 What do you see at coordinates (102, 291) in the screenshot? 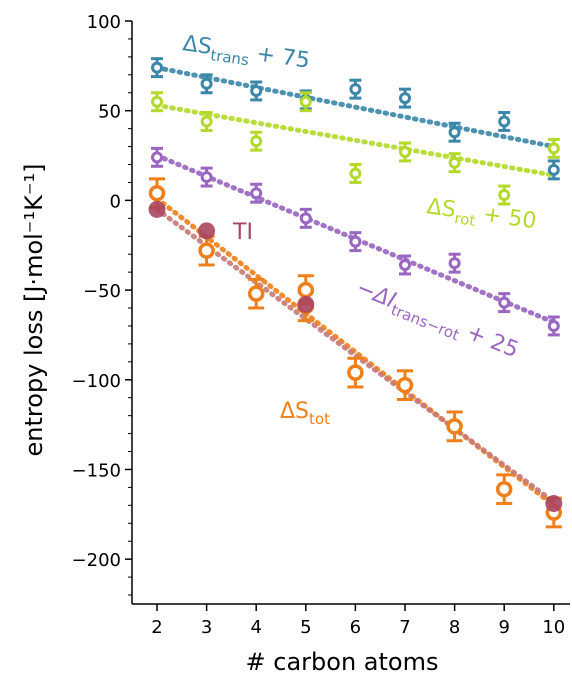
I see `y-tick-label: −50` at bounding box center [102, 291].